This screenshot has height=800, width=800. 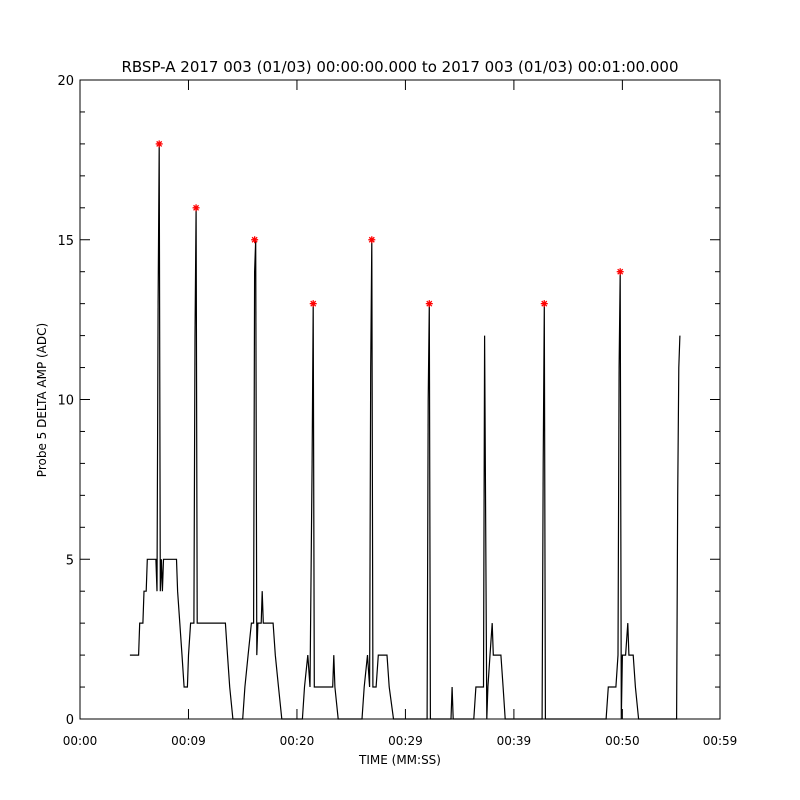 What do you see at coordinates (389, 224) in the screenshot?
I see `peak-markers` at bounding box center [389, 224].